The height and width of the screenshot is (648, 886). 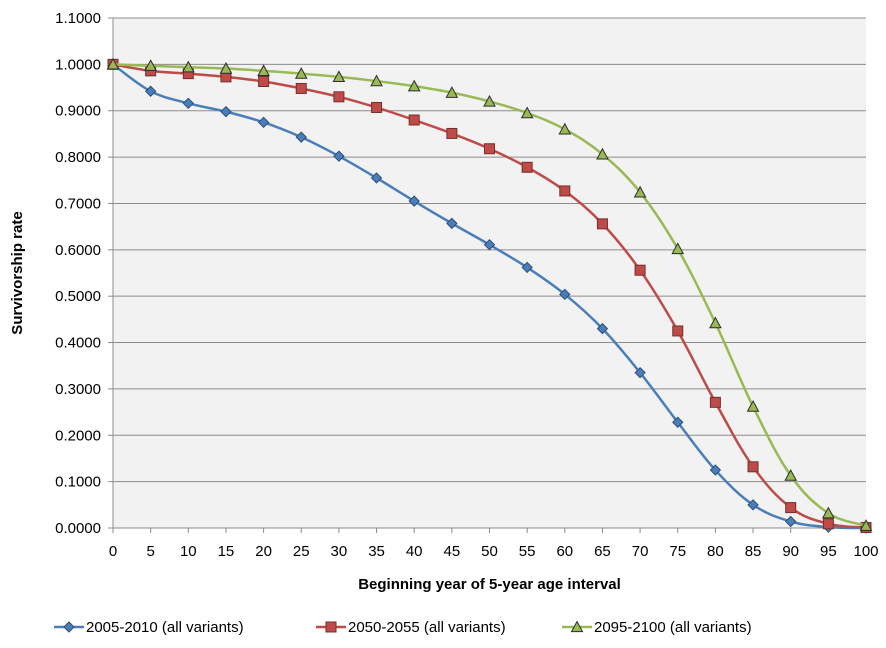 What do you see at coordinates (673, 627) in the screenshot?
I see `legend-label: 2095-2100 (all variants)` at bounding box center [673, 627].